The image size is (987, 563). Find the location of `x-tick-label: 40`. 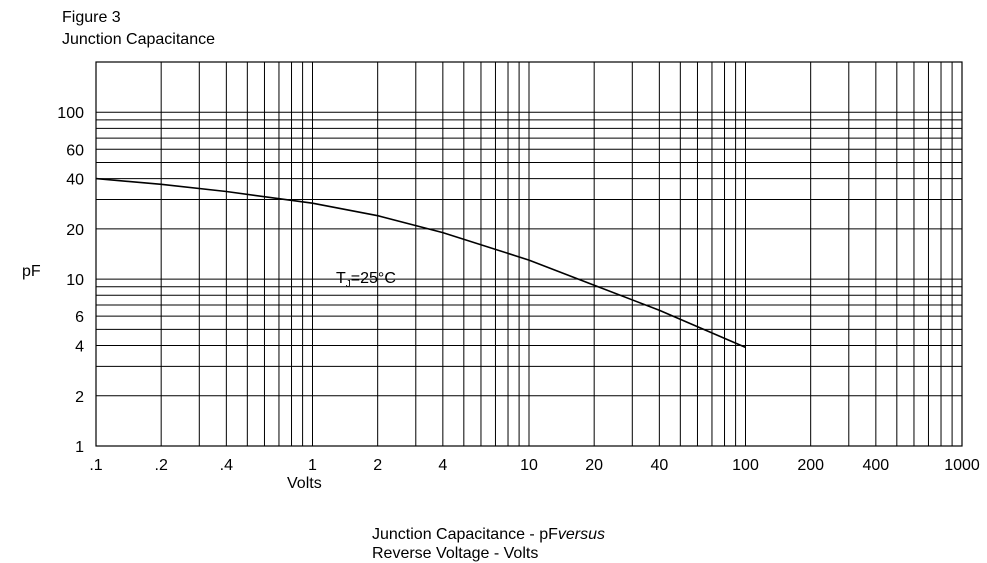

x-tick-label: 40 is located at coordinates (659, 465).